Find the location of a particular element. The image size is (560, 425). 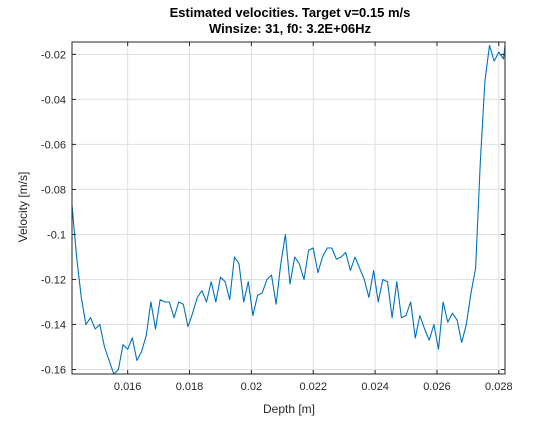

x-tick-label: 0.02 is located at coordinates (251, 387).